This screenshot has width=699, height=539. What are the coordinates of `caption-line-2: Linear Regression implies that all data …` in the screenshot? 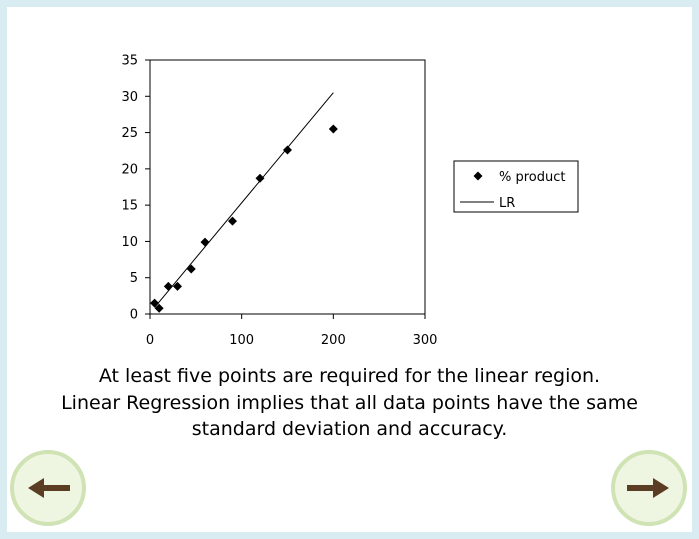 It's located at (349, 402).